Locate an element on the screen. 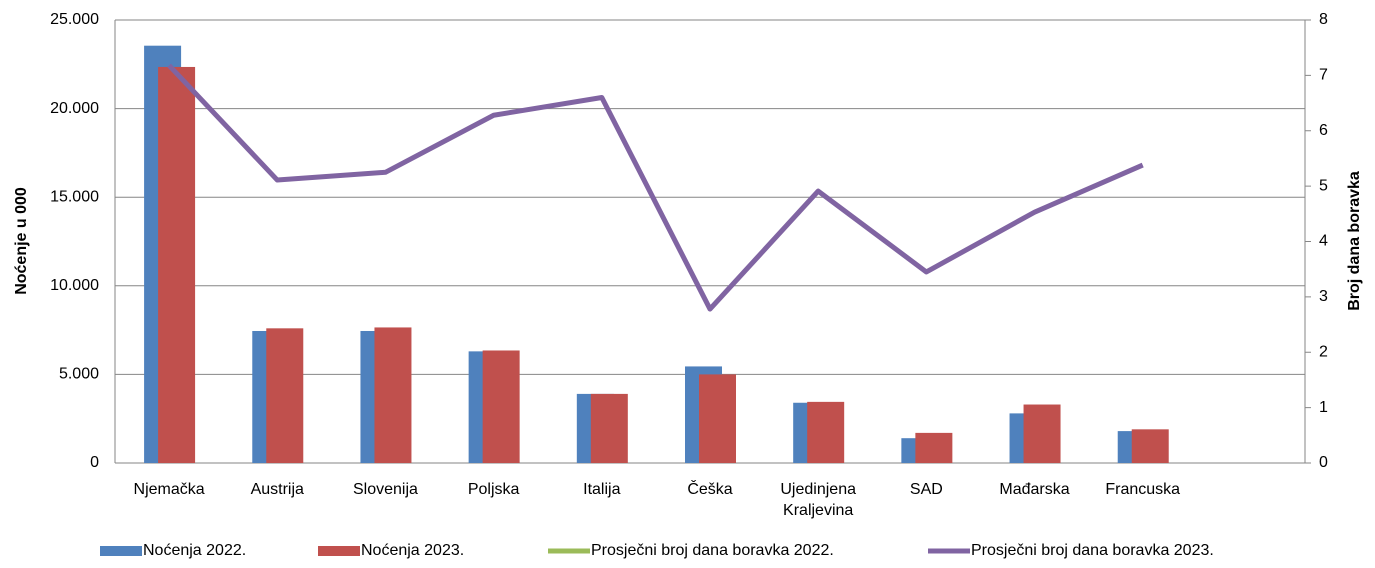 This screenshot has width=1375, height=568. legend-label: Prosječni broj dana boravka 2023. is located at coordinates (1092, 550).